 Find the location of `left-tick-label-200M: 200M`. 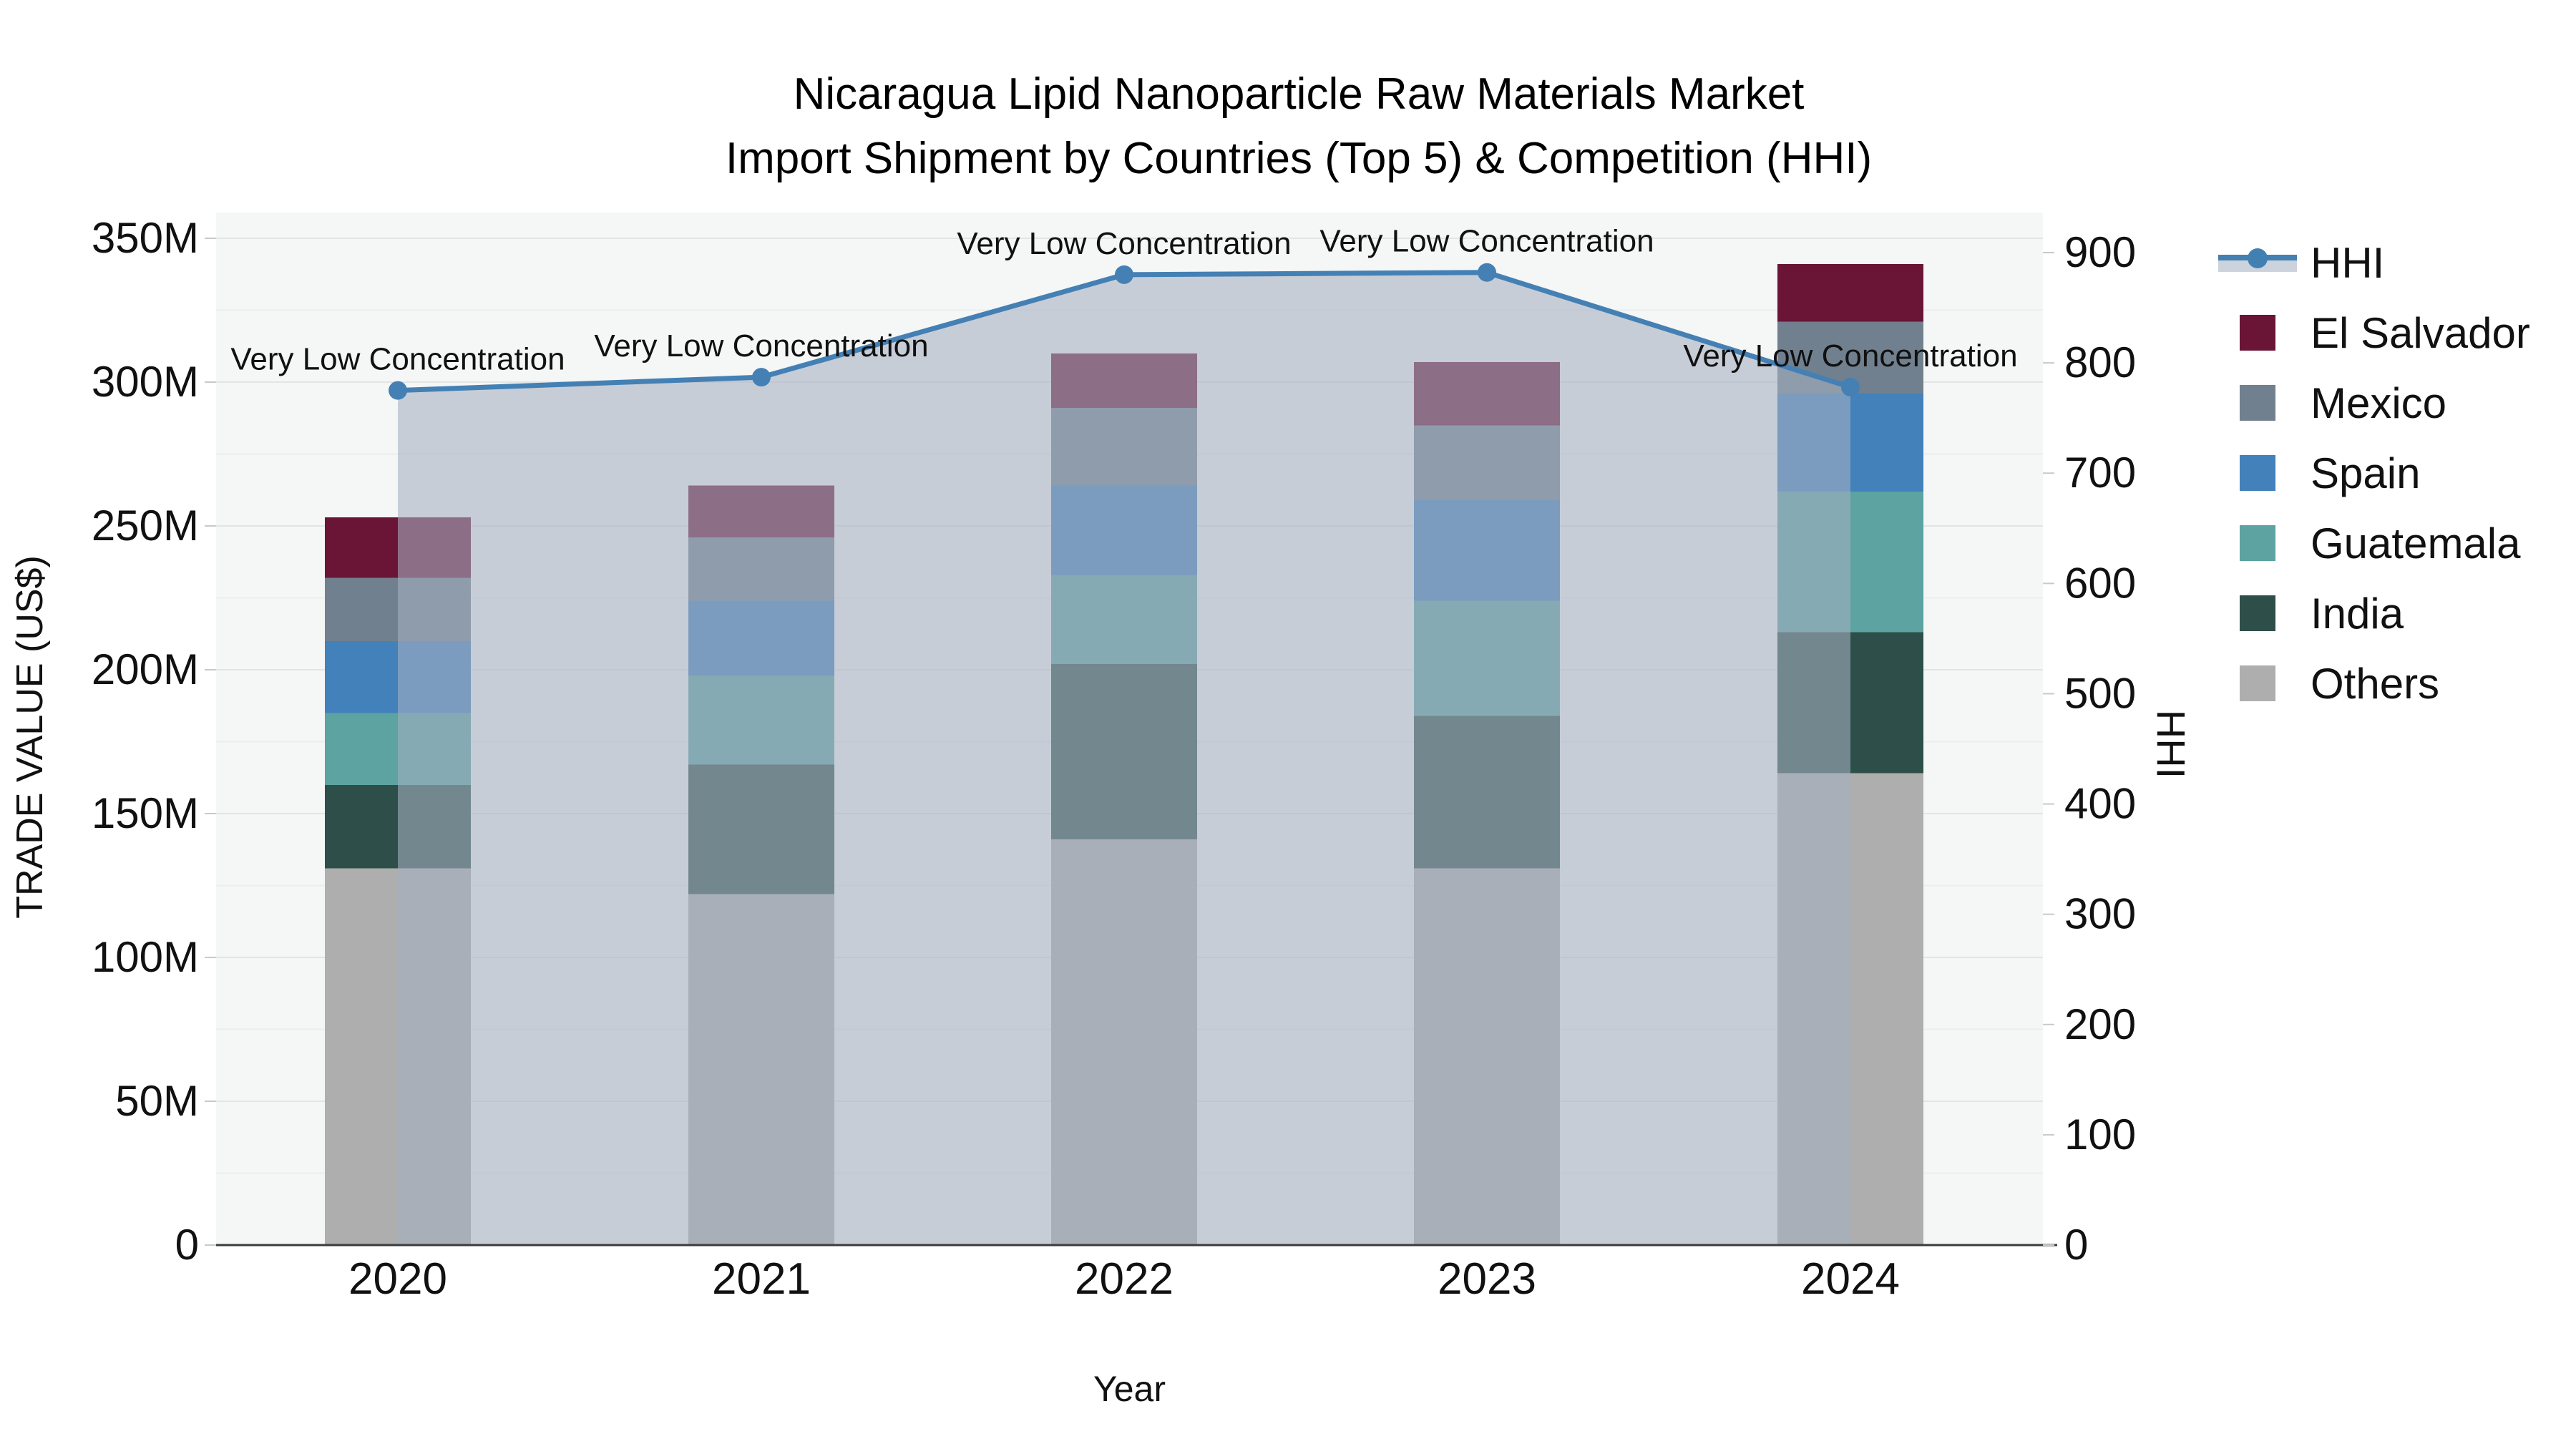

left-tick-label-200M: 200M is located at coordinates (145, 669).